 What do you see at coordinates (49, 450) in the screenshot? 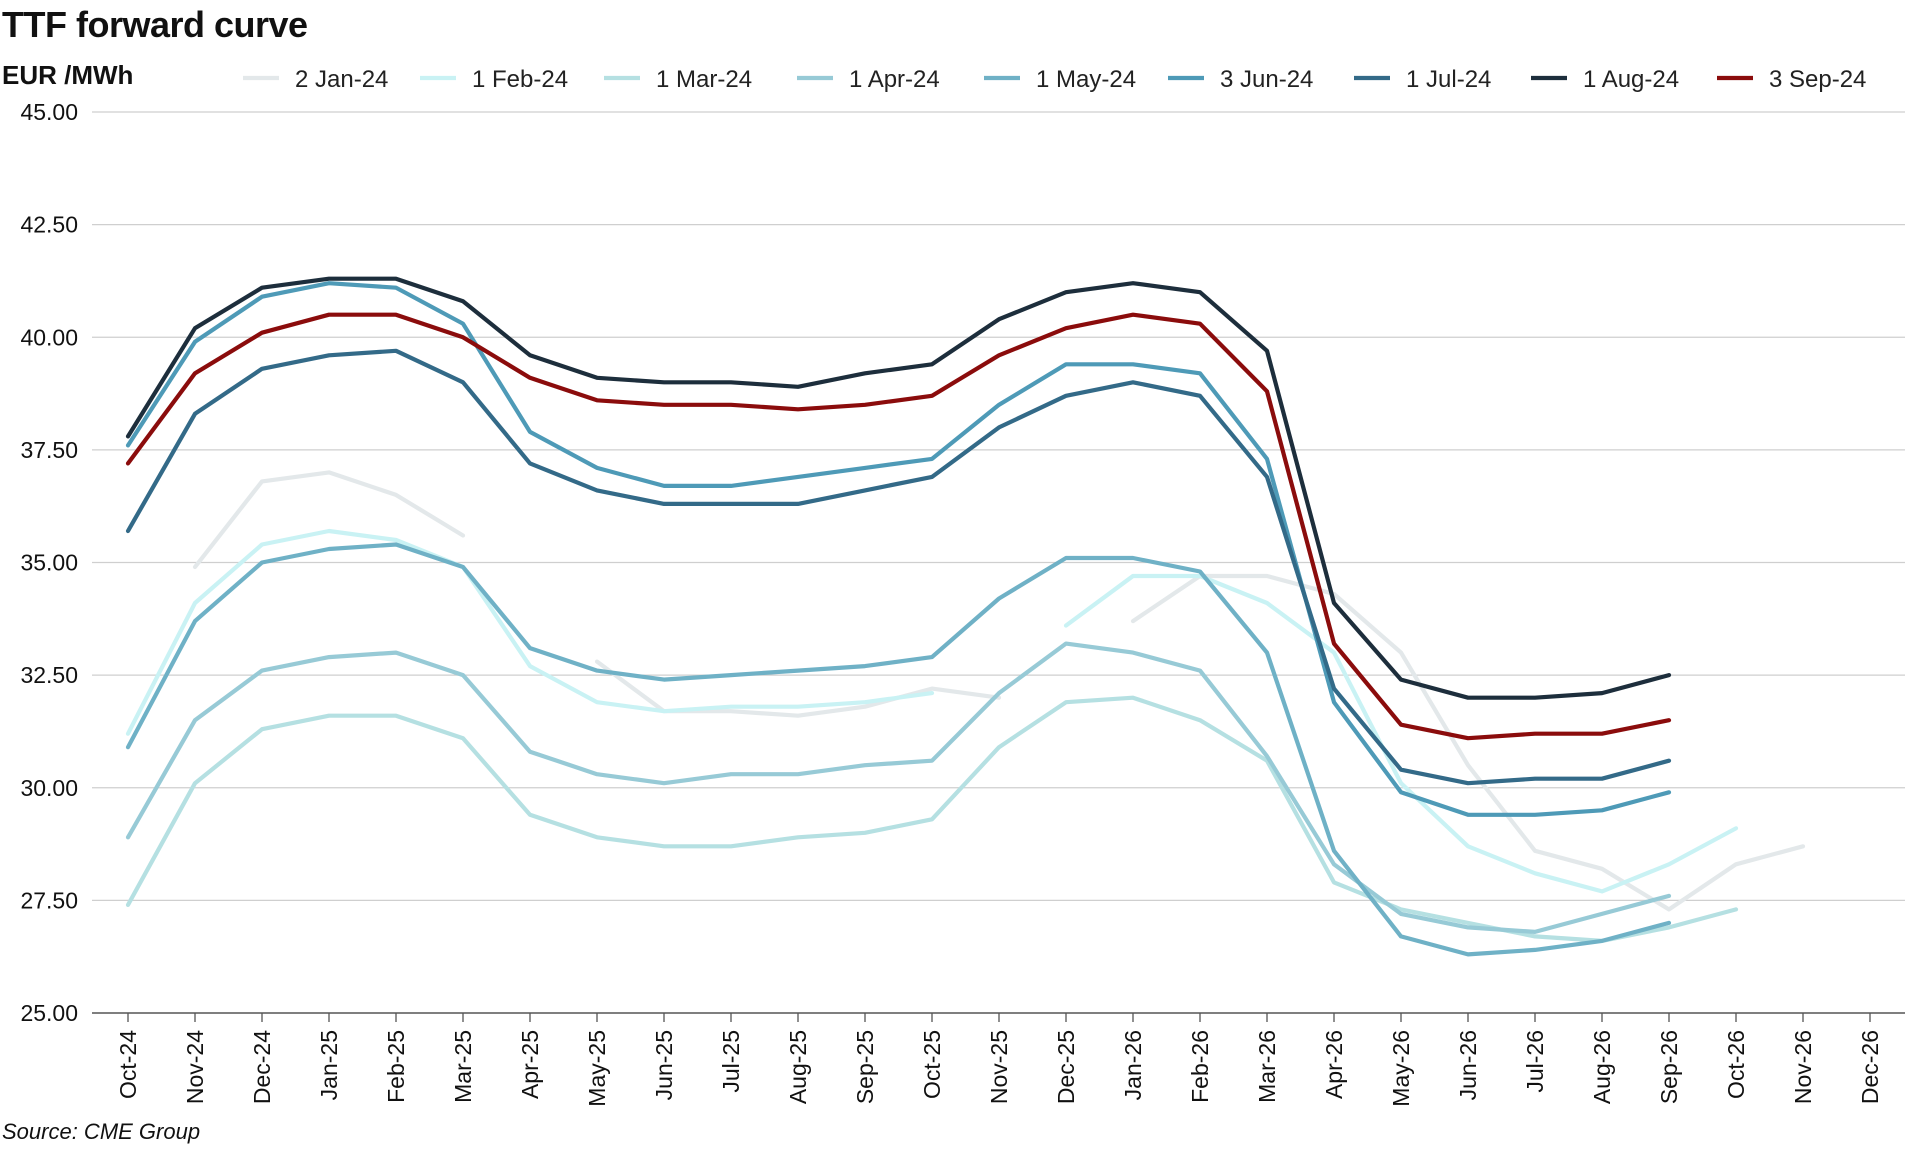
I see `y-tick-label: 37.50` at bounding box center [49, 450].